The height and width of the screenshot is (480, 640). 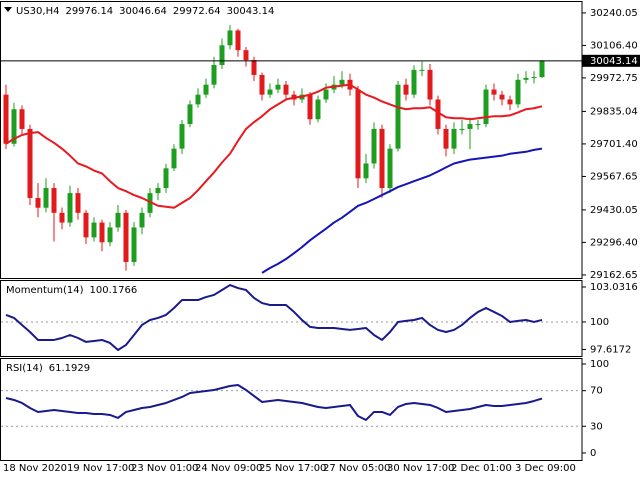 What do you see at coordinates (614, 275) in the screenshot?
I see `y-tick-label: 29162.65` at bounding box center [614, 275].